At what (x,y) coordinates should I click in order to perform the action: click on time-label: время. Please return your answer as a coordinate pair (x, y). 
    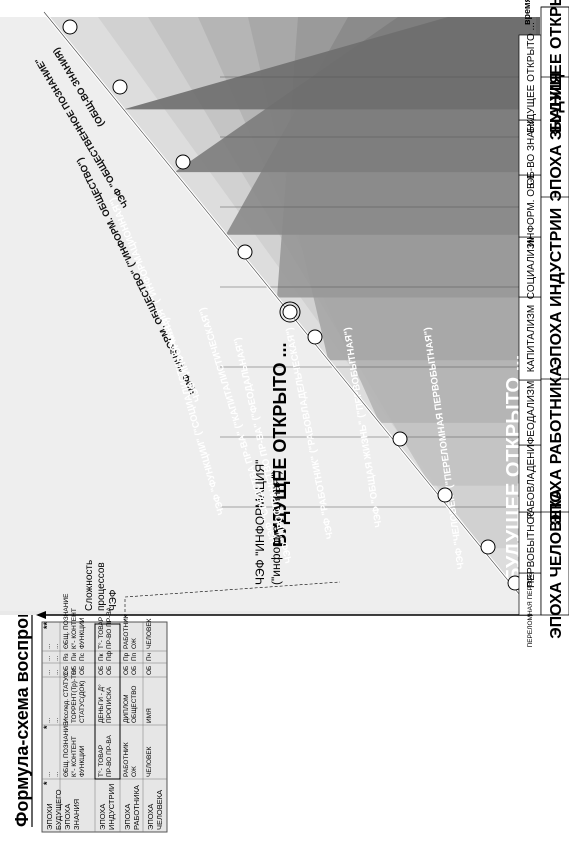
    Looking at the image, I should click on (527, 12).